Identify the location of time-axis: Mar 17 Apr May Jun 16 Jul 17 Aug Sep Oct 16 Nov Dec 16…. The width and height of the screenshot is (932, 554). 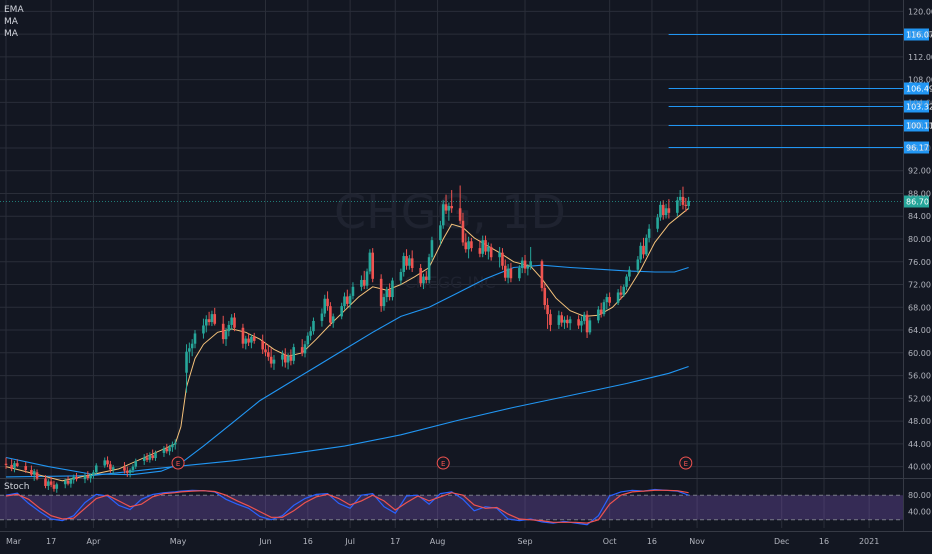
(442, 541).